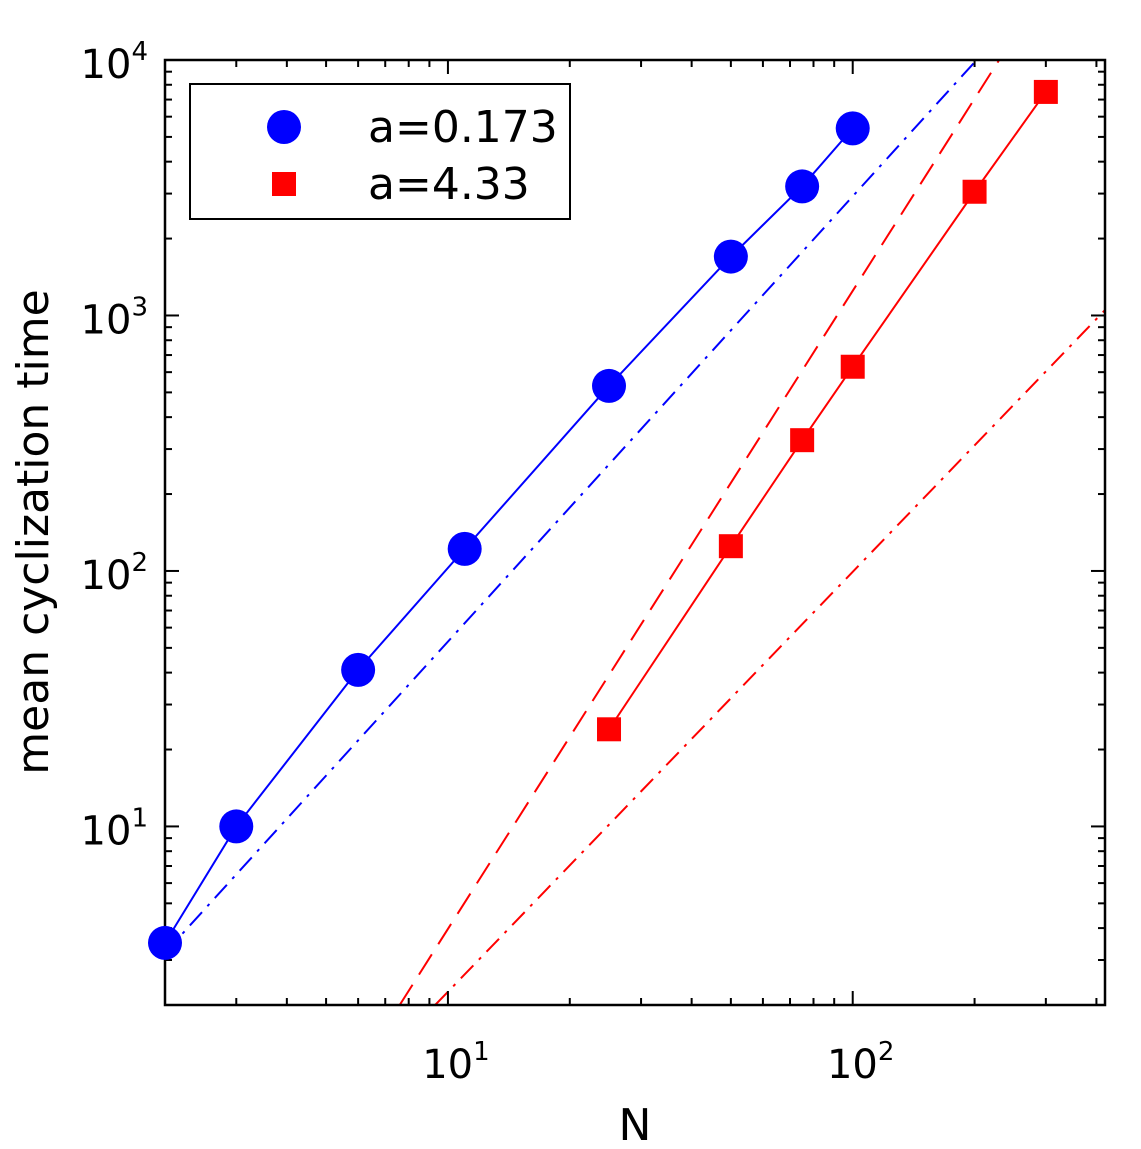 The width and height of the screenshot is (1141, 1149). Describe the element at coordinates (284, 184) in the screenshot. I see `legend-marker-square` at that location.